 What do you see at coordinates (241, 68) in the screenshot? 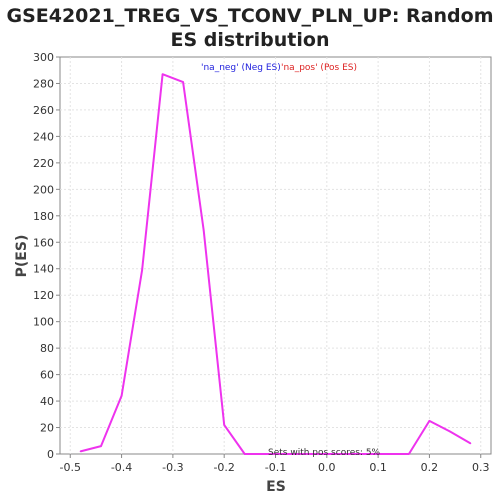
I see `legend-neg: 'na_neg' (Neg ES)` at bounding box center [241, 68].